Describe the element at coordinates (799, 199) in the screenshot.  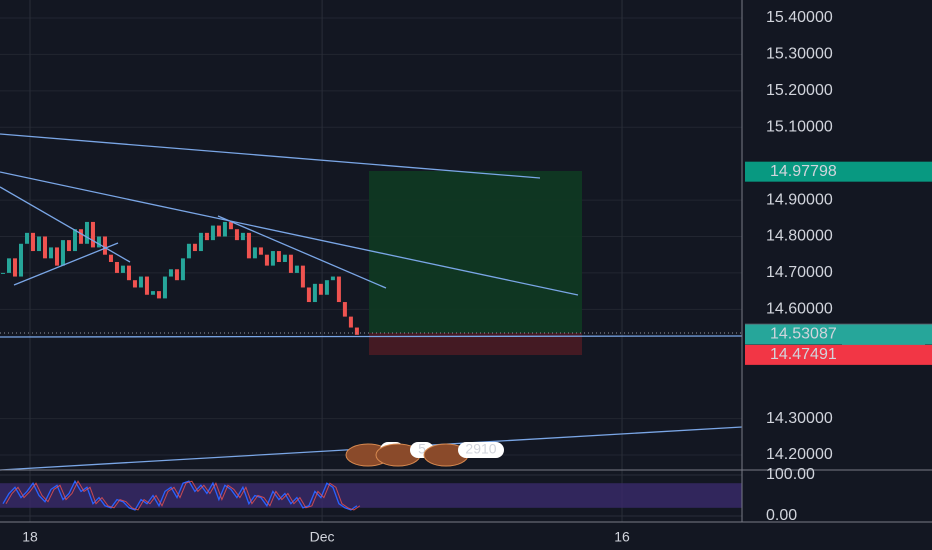
I see `y-tick-label: 14.90000` at that location.